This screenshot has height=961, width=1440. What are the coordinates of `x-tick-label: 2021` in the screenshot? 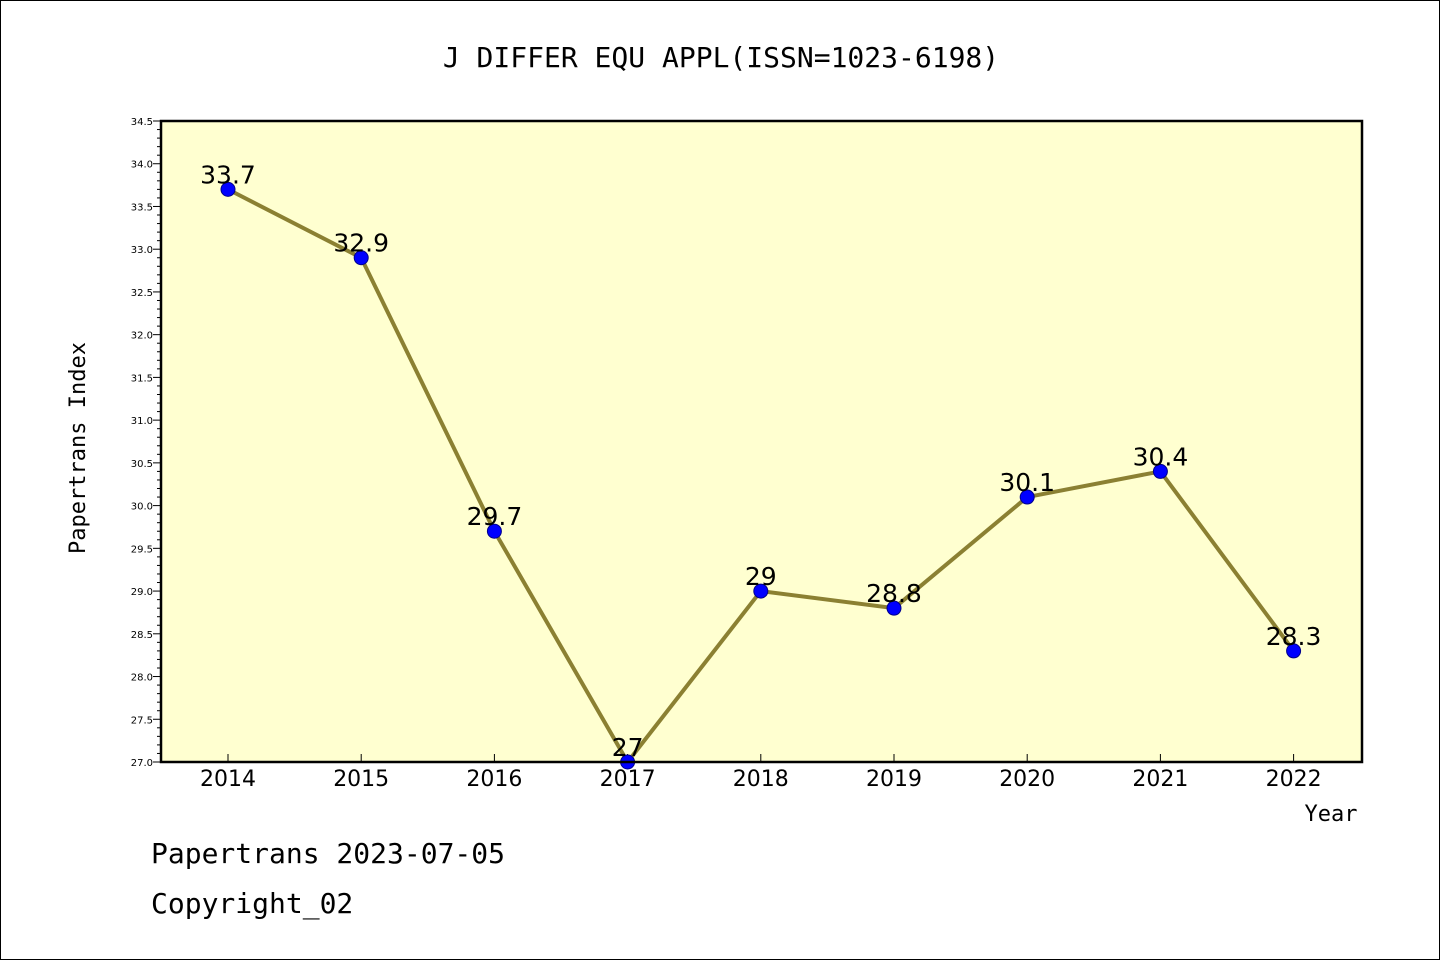 It's located at (1160, 779).